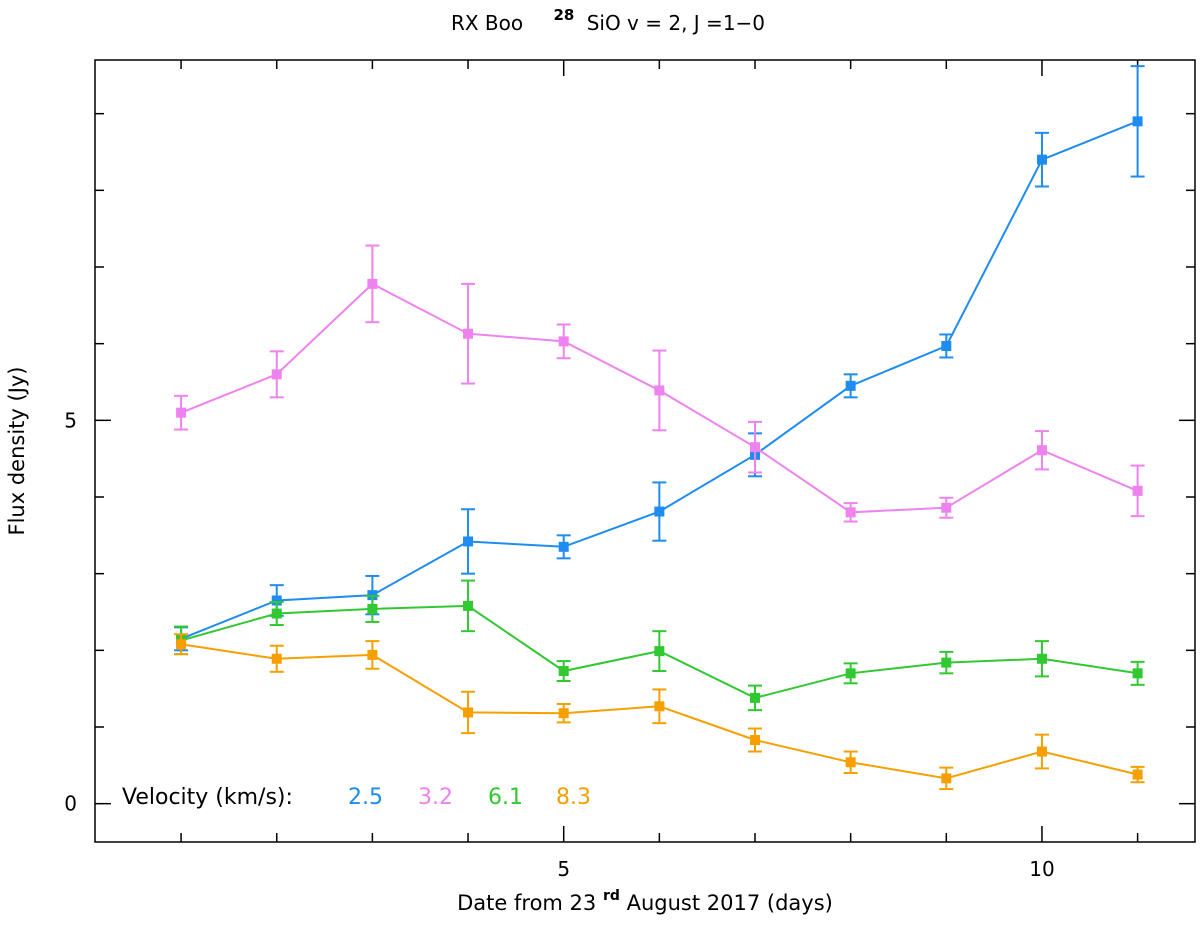 The height and width of the screenshot is (928, 1200). What do you see at coordinates (573, 797) in the screenshot?
I see `legend-entry-8-3: 8.3` at bounding box center [573, 797].